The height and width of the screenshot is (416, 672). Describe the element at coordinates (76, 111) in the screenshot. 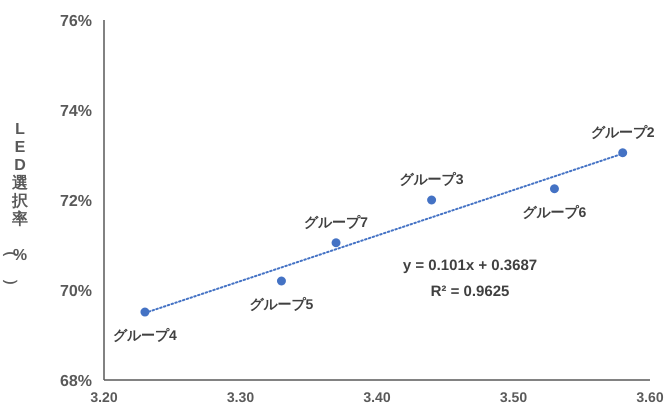

I see `y-tick-label: 74%` at that location.